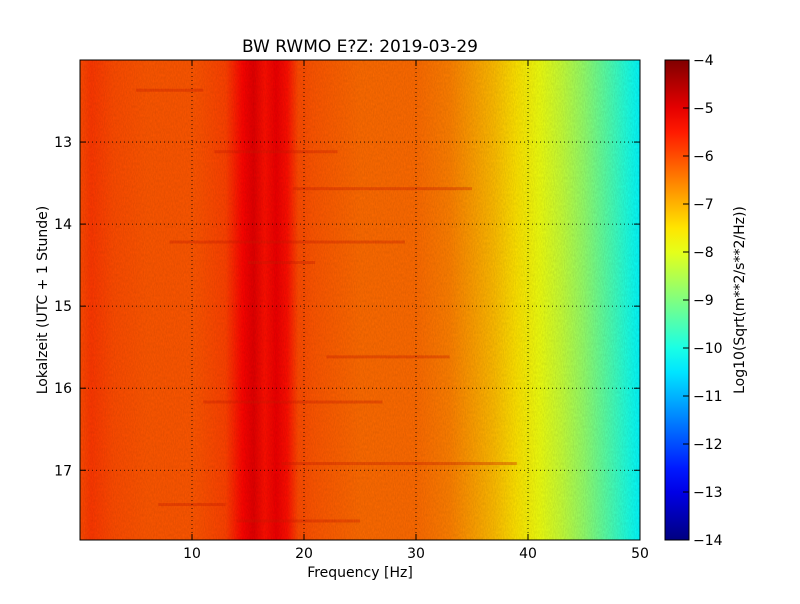 The image size is (800, 604). Describe the element at coordinates (63, 307) in the screenshot. I see `y-tick-label: 15` at that location.